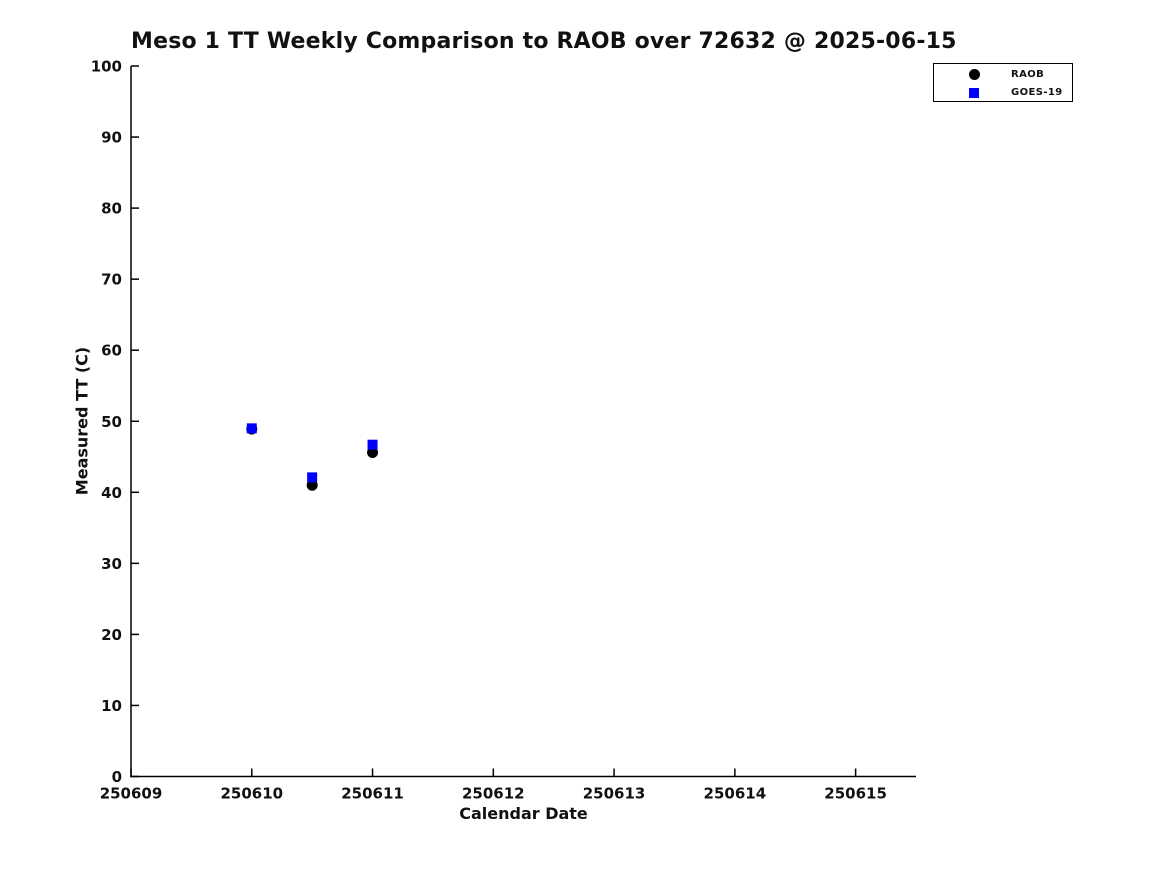 This screenshot has width=1167, height=875. What do you see at coordinates (111, 635) in the screenshot?
I see `y-tick-label: 20` at bounding box center [111, 635].